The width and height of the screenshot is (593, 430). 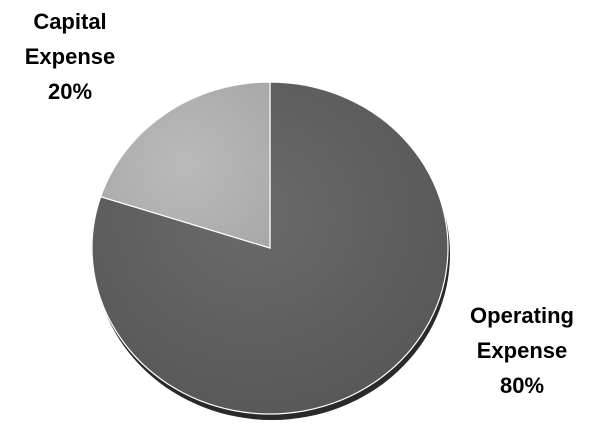 What do you see at coordinates (522, 385) in the screenshot?
I see `slice-value-label: 80%` at bounding box center [522, 385].